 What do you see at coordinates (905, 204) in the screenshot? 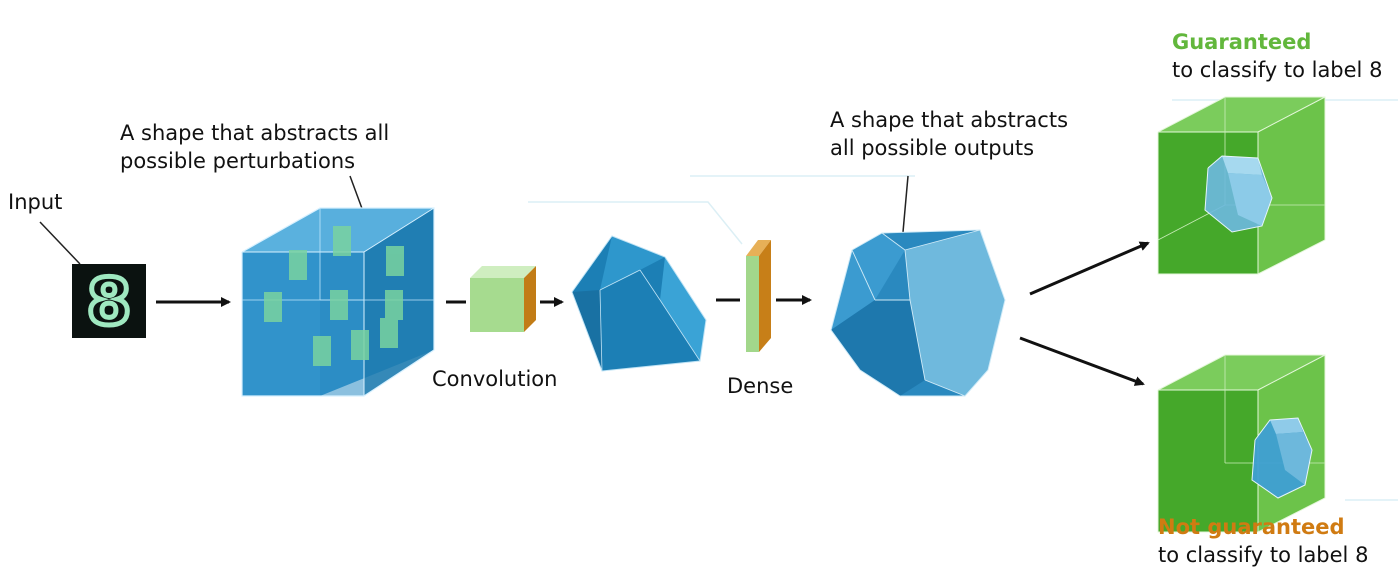
I see `outputs-leader-line` at bounding box center [905, 204].